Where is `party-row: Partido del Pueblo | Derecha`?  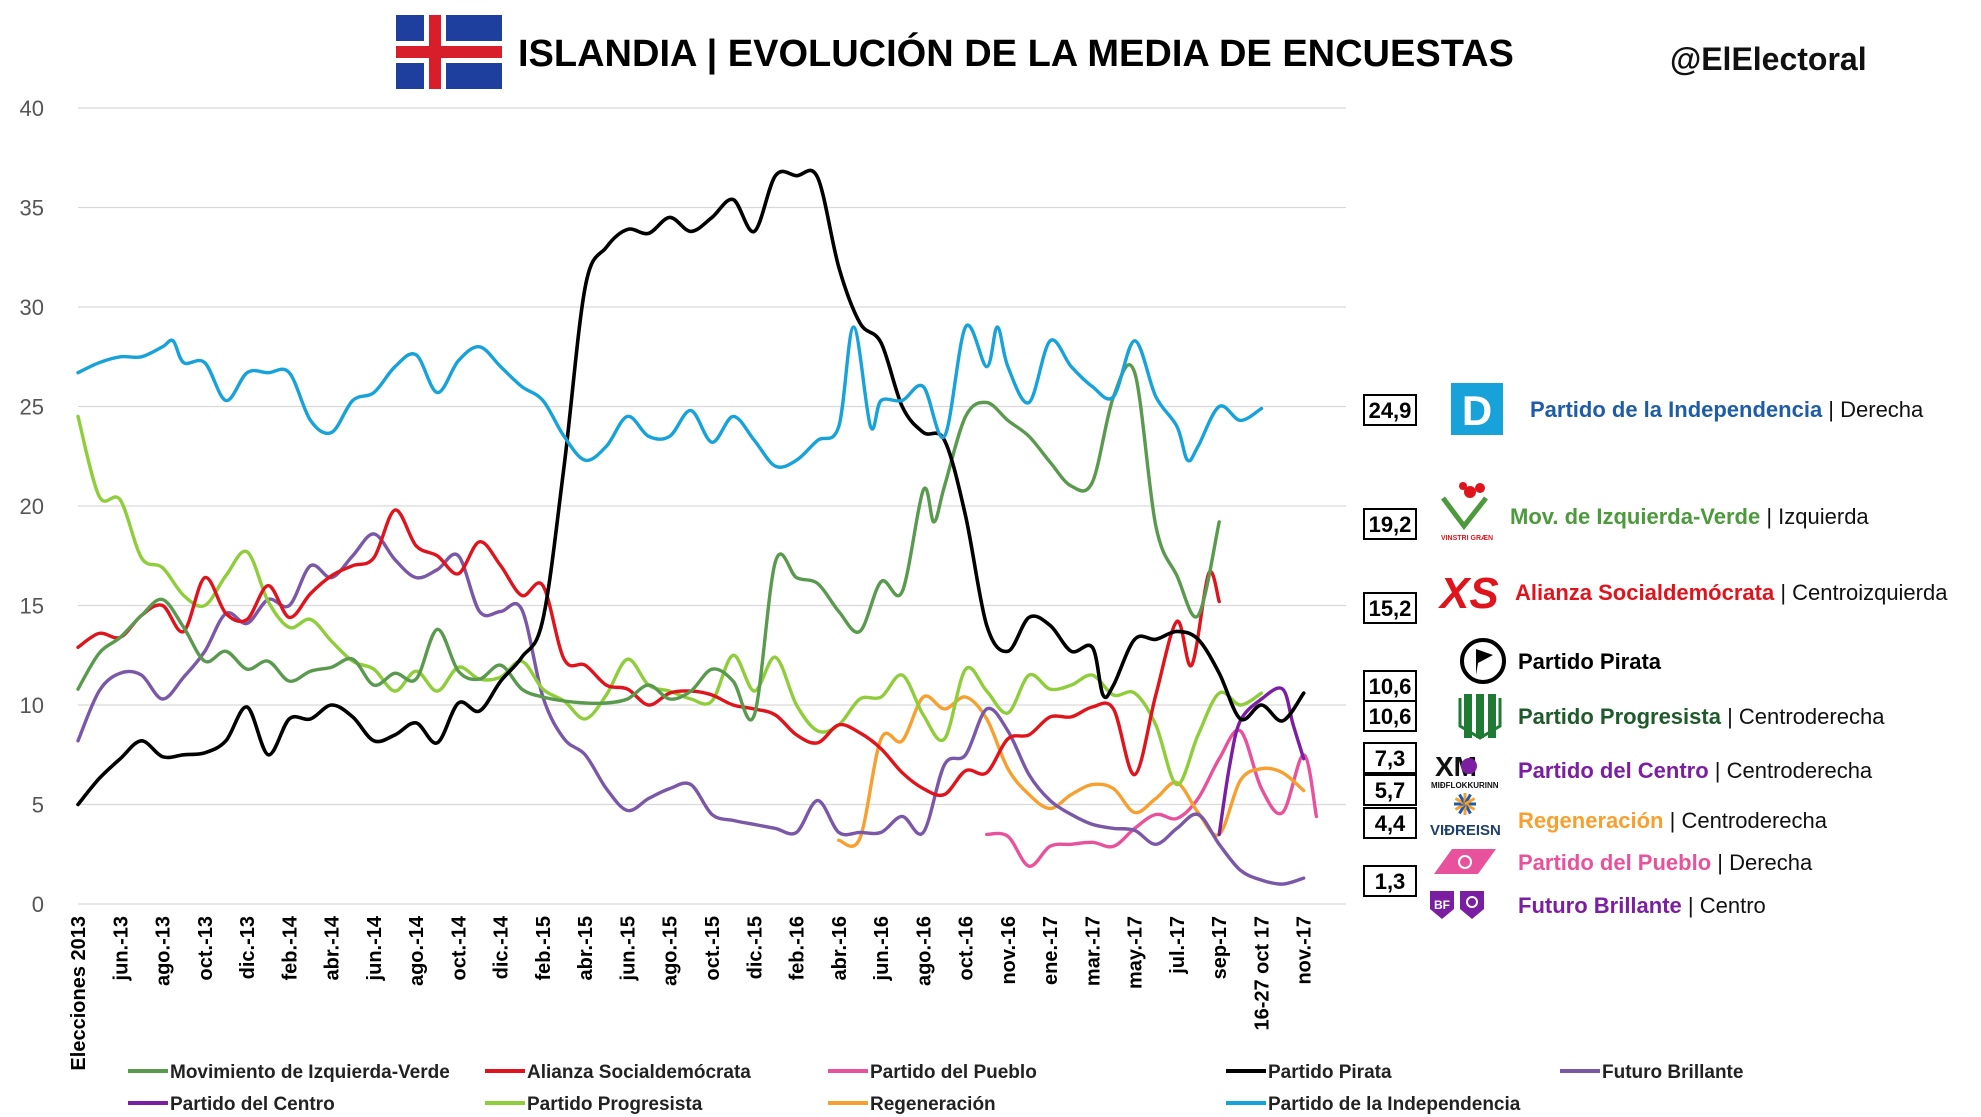
party-row: Partido del Pueblo | Derecha is located at coordinates (1623, 862).